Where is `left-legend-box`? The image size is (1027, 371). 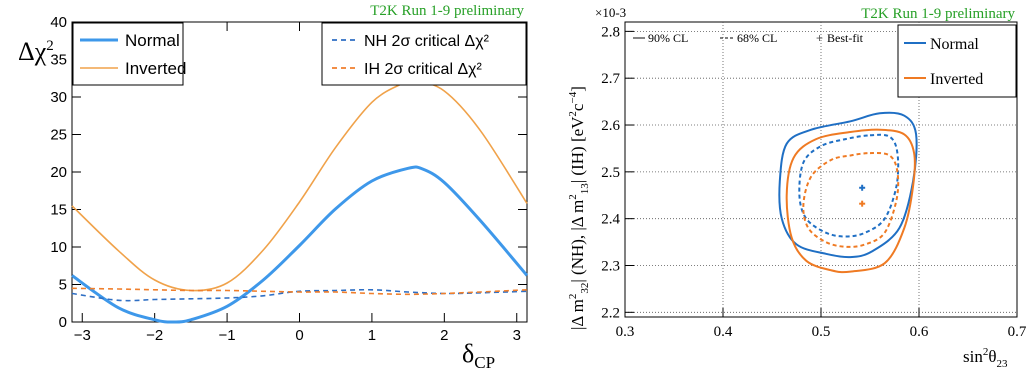 left-legend-box is located at coordinates (128, 54).